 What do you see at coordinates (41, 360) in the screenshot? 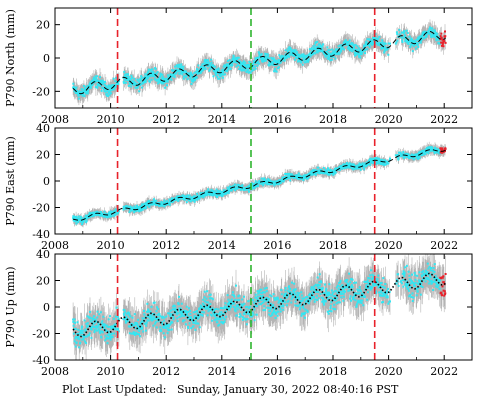
I see `up-ytick-label--40: -40` at bounding box center [41, 360].